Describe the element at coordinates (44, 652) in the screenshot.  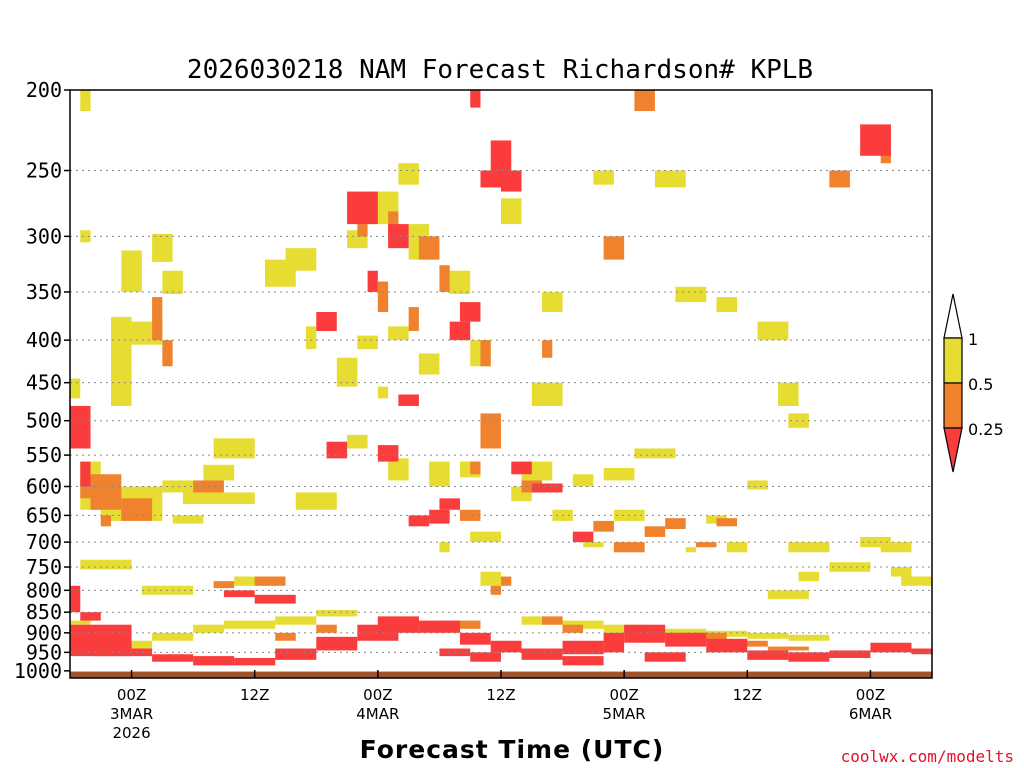
I see `y-tick-label: 950` at that location.